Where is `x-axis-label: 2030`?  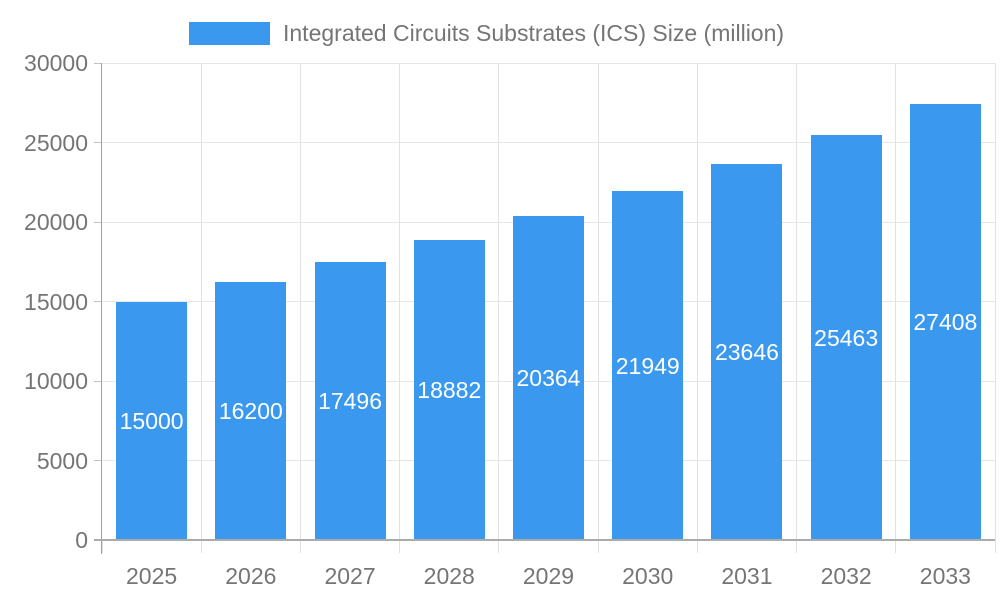
x-axis-label: 2030 is located at coordinates (648, 576).